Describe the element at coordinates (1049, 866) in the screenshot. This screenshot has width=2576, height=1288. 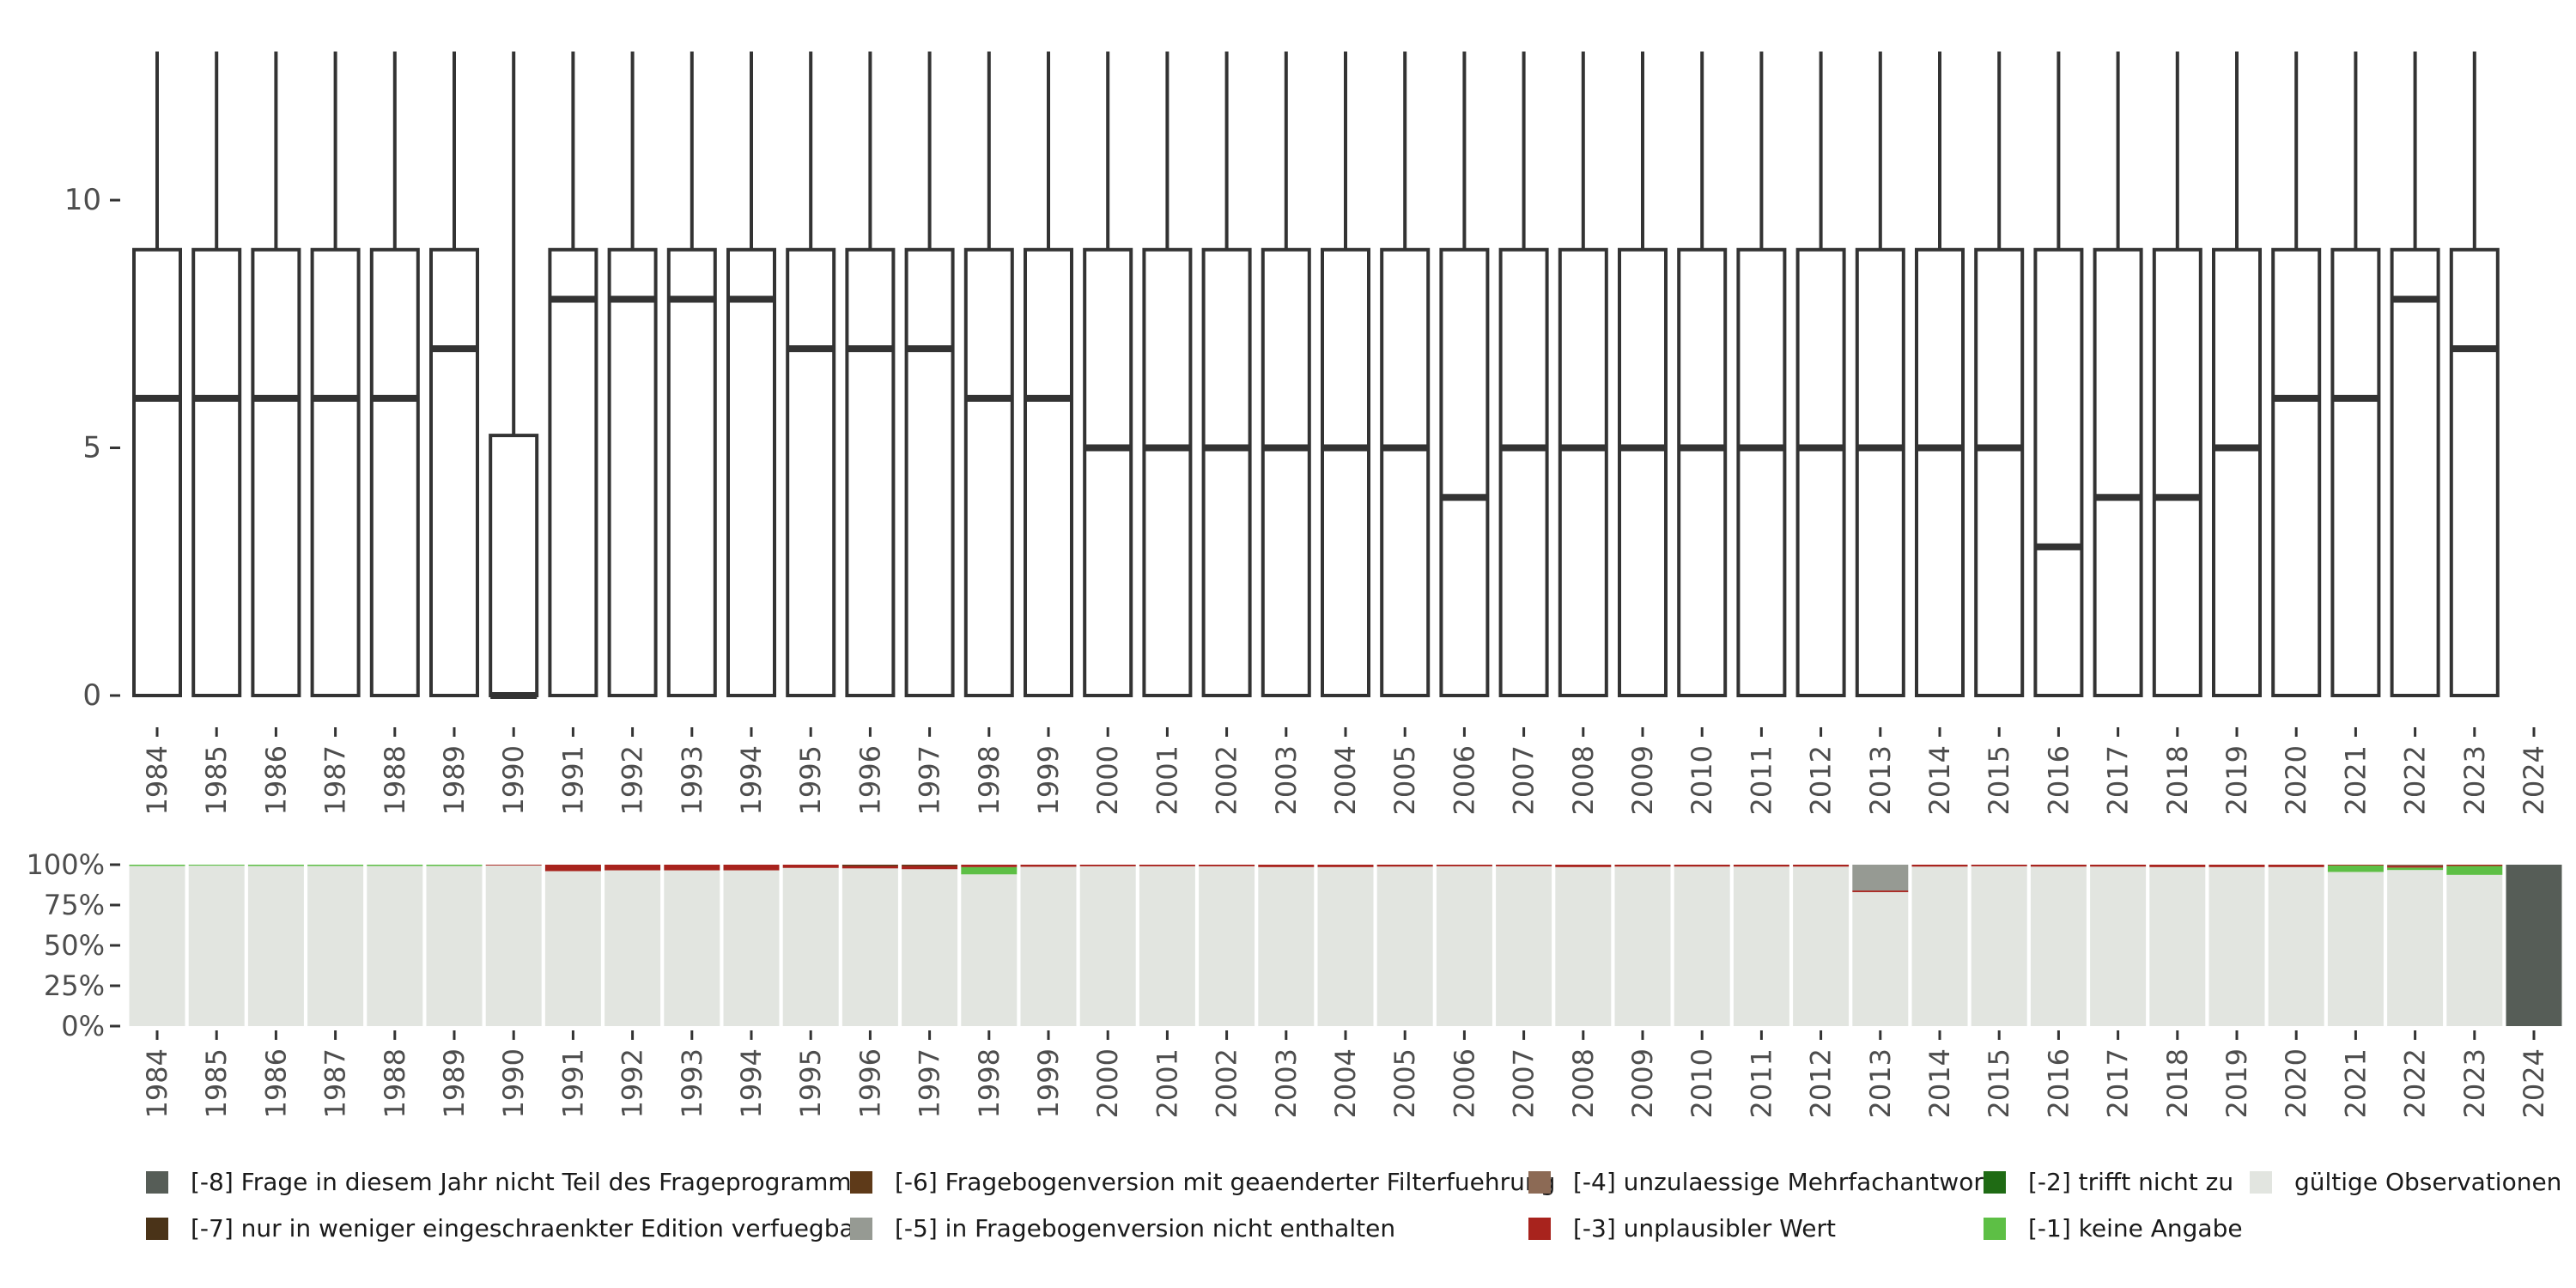
I see `bar-seg-1999` at that location.